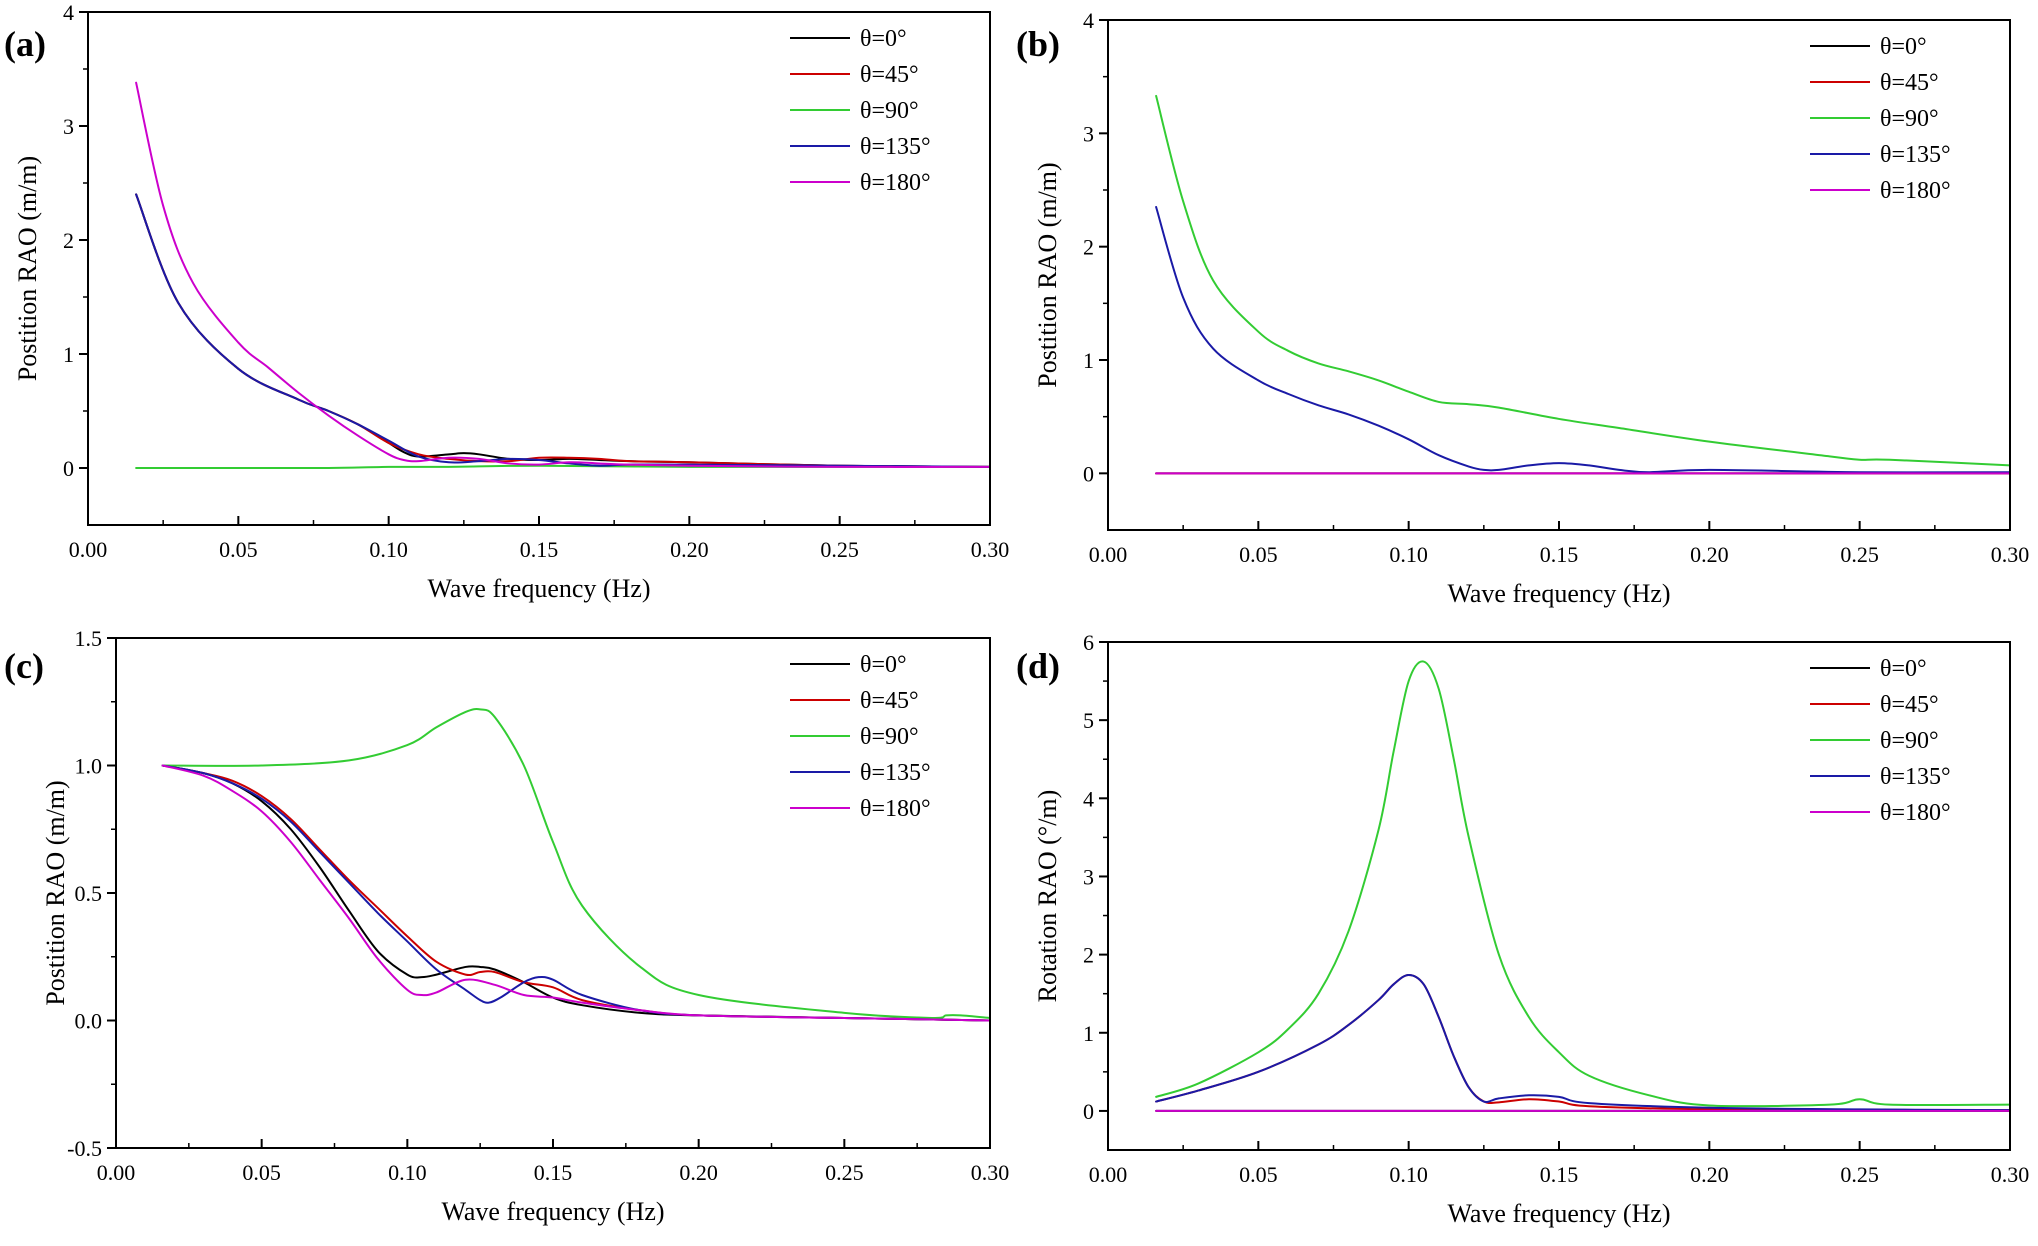  Describe the element at coordinates (25, 44) in the screenshot. I see `panel-label: (a)` at that location.